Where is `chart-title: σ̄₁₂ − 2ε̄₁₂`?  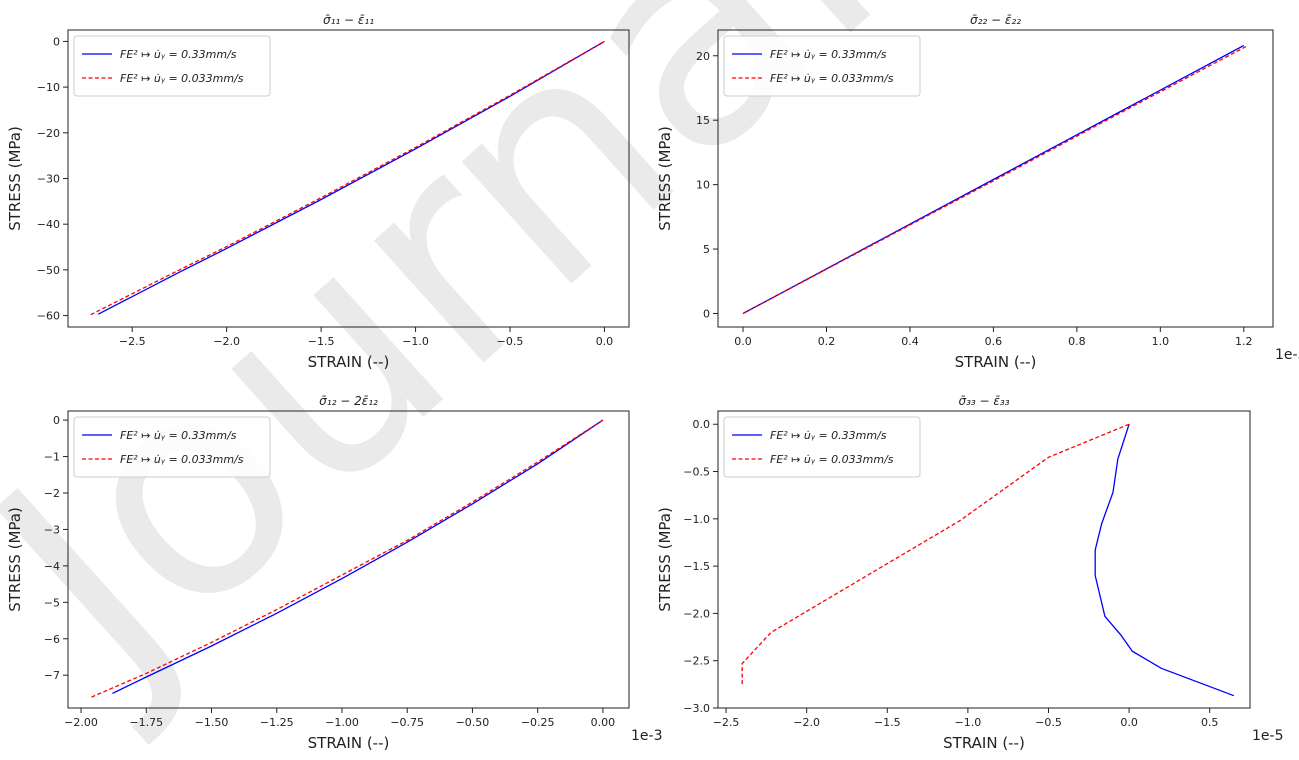 chart-title: σ̄₁₂ − 2ε̄₁₂ is located at coordinates (348, 401).